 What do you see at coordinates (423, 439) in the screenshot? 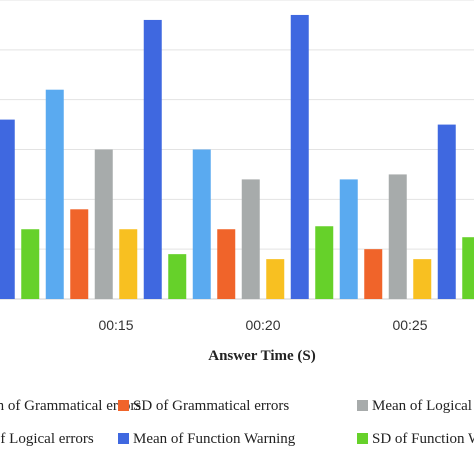
I see `legend-label: SD of Function Warning` at bounding box center [423, 439].